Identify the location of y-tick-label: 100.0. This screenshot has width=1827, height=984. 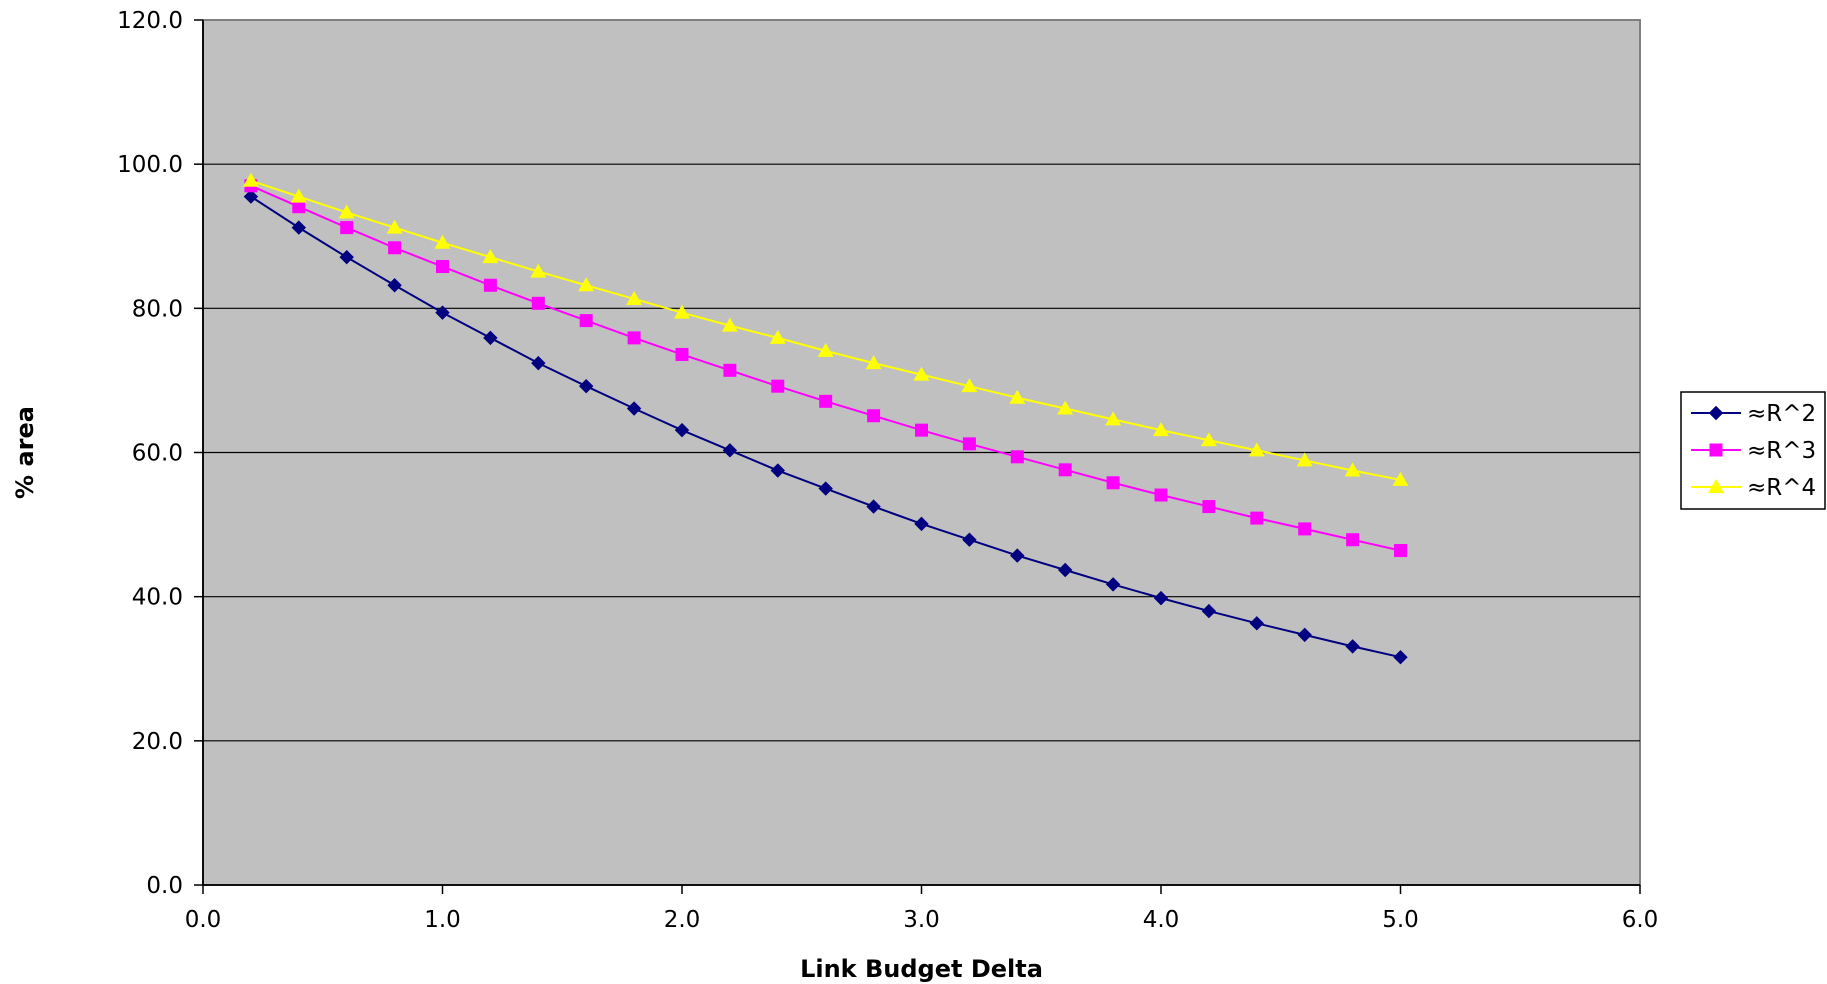
(150, 165).